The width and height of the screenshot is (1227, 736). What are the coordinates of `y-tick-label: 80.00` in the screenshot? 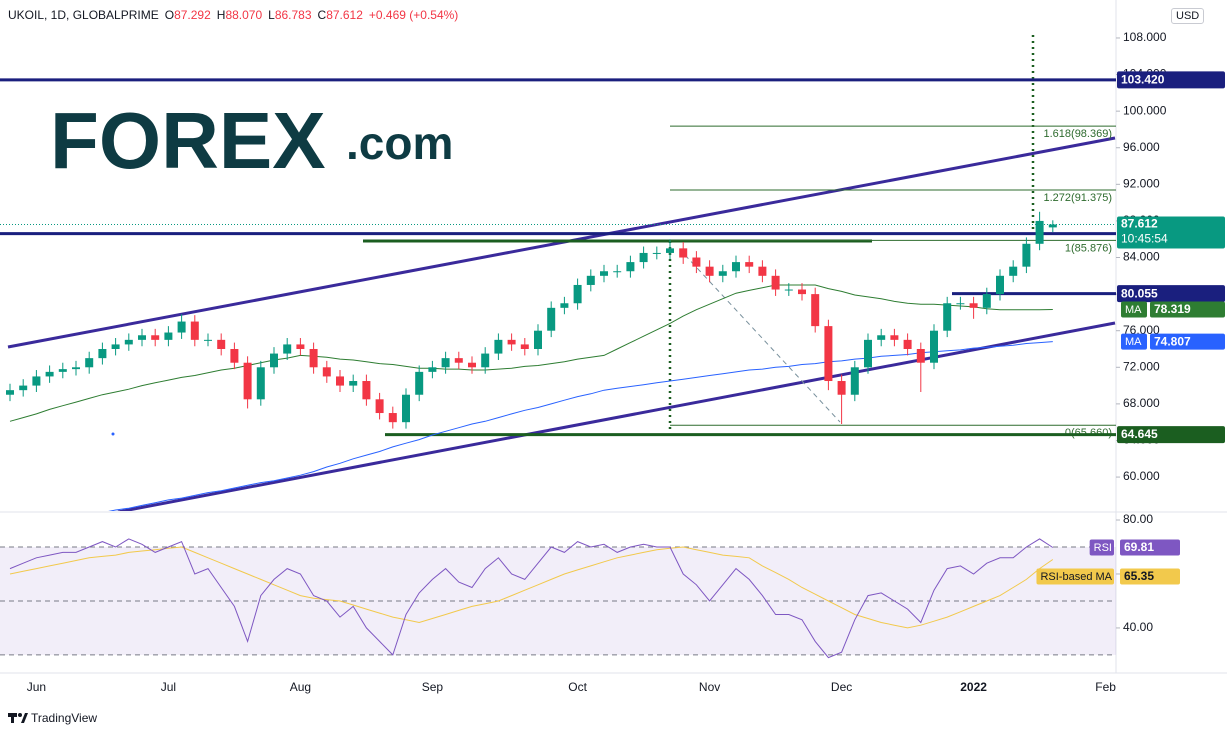 It's located at (1138, 519).